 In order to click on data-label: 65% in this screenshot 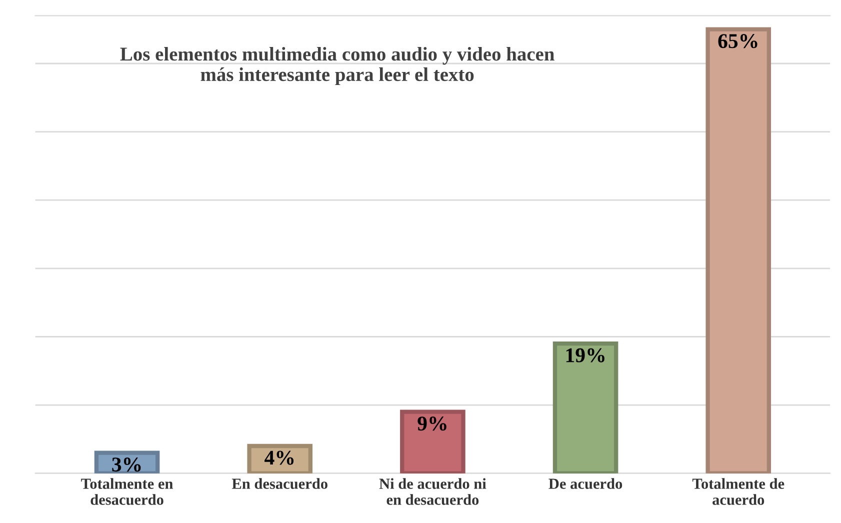, I will do `click(738, 41)`.